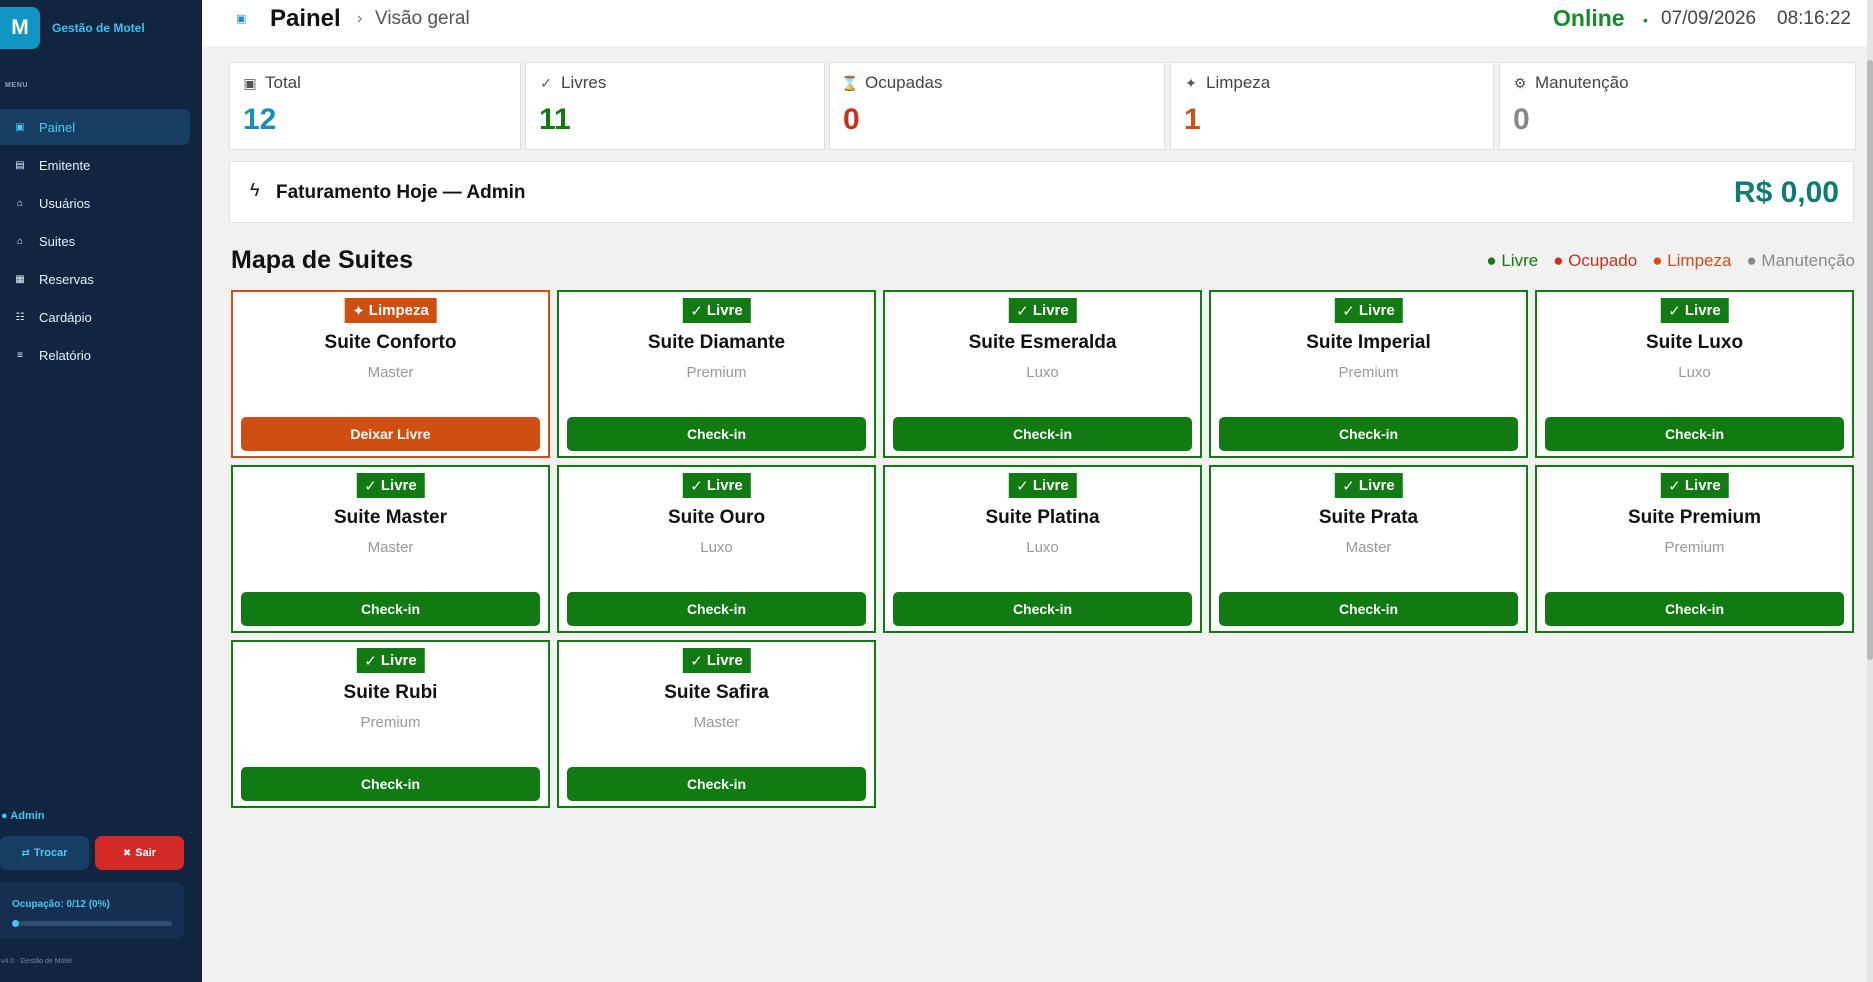 This screenshot has height=982, width=1873. I want to click on sidebar-item-suites: ⌂ Suites, so click(95, 241).